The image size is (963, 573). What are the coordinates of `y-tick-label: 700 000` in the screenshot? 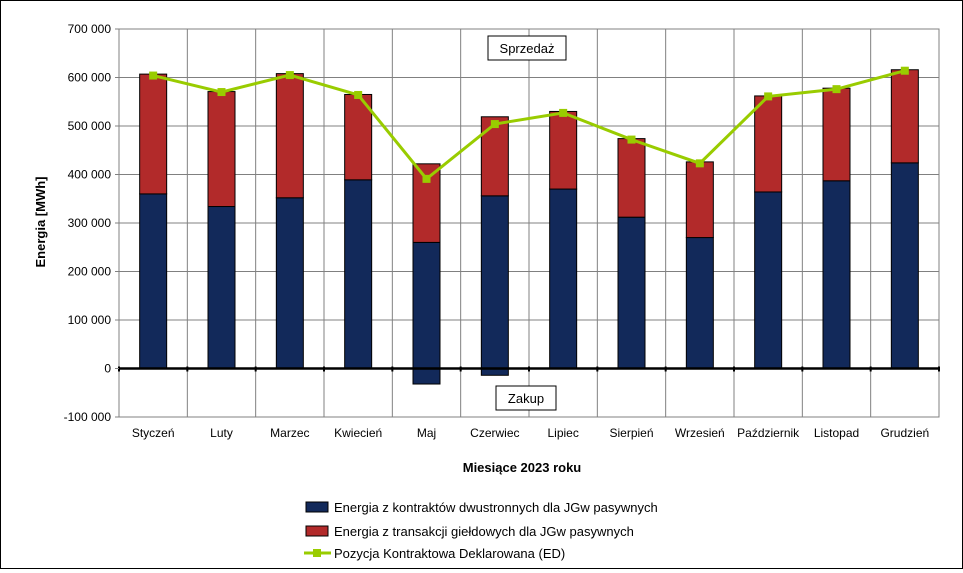 It's located at (90, 29).